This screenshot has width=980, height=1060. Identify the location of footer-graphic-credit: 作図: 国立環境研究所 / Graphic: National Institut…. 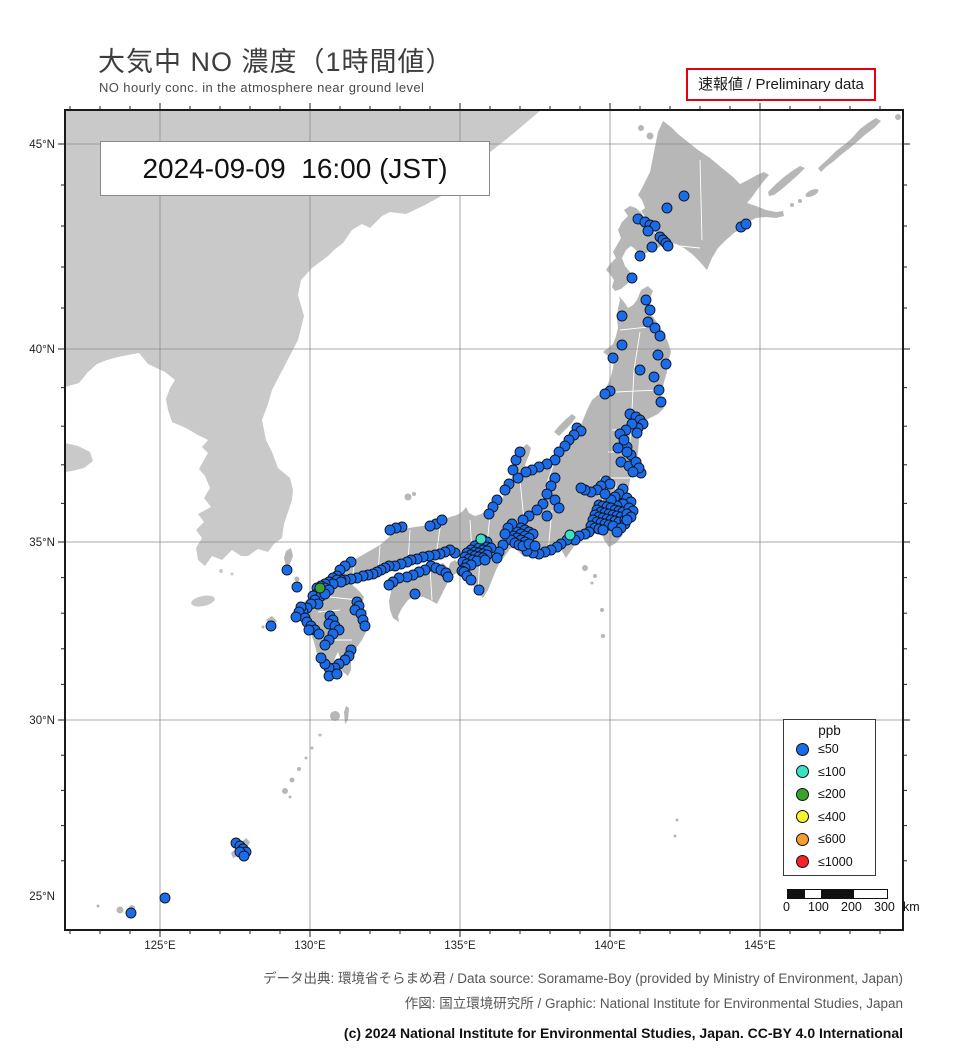
(653, 1003).